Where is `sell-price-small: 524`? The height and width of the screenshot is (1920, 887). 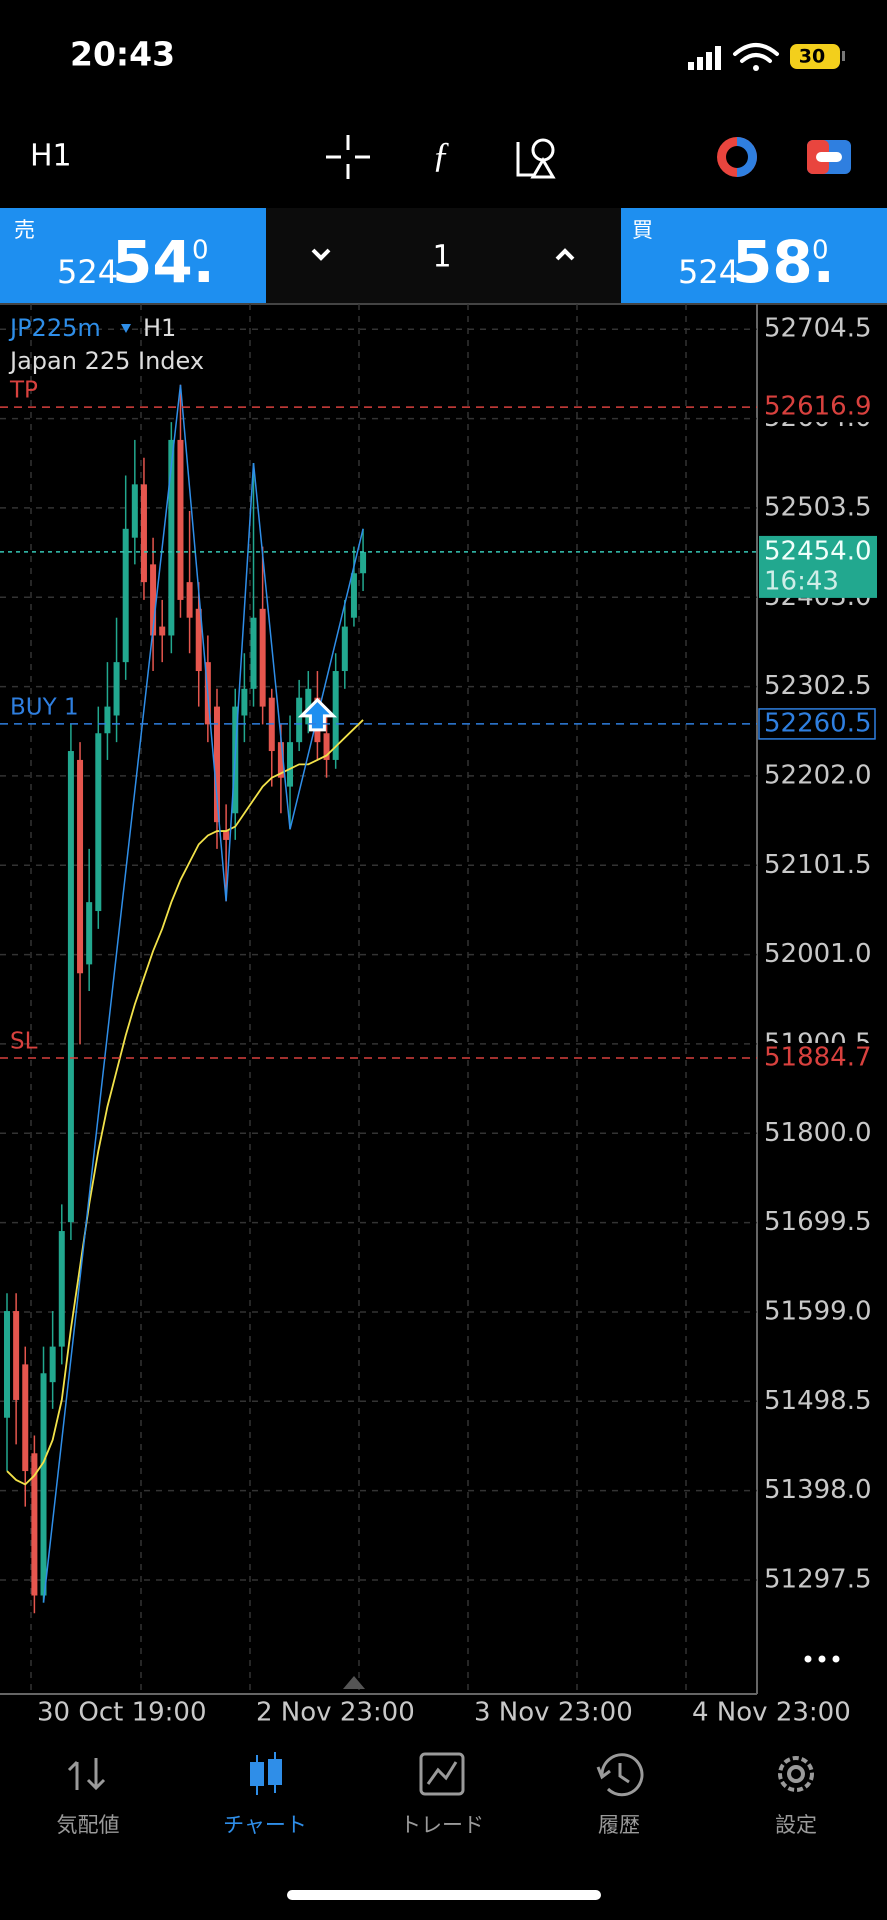
sell-price-small: 524 is located at coordinates (87, 272).